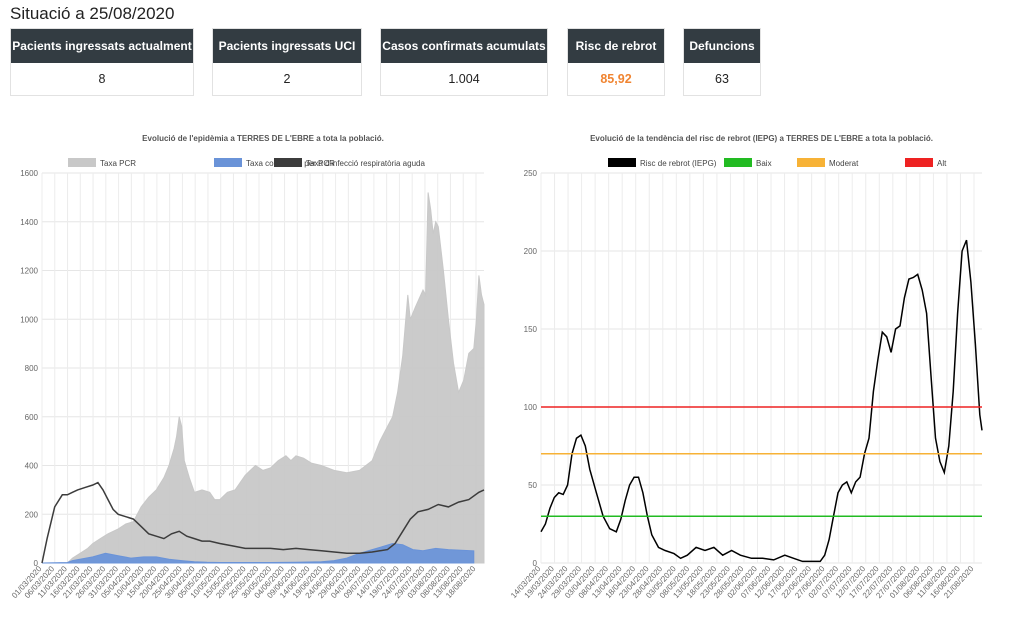 This screenshot has width=1024, height=620. Describe the element at coordinates (287, 79) in the screenshot. I see `card-value: 2` at that location.